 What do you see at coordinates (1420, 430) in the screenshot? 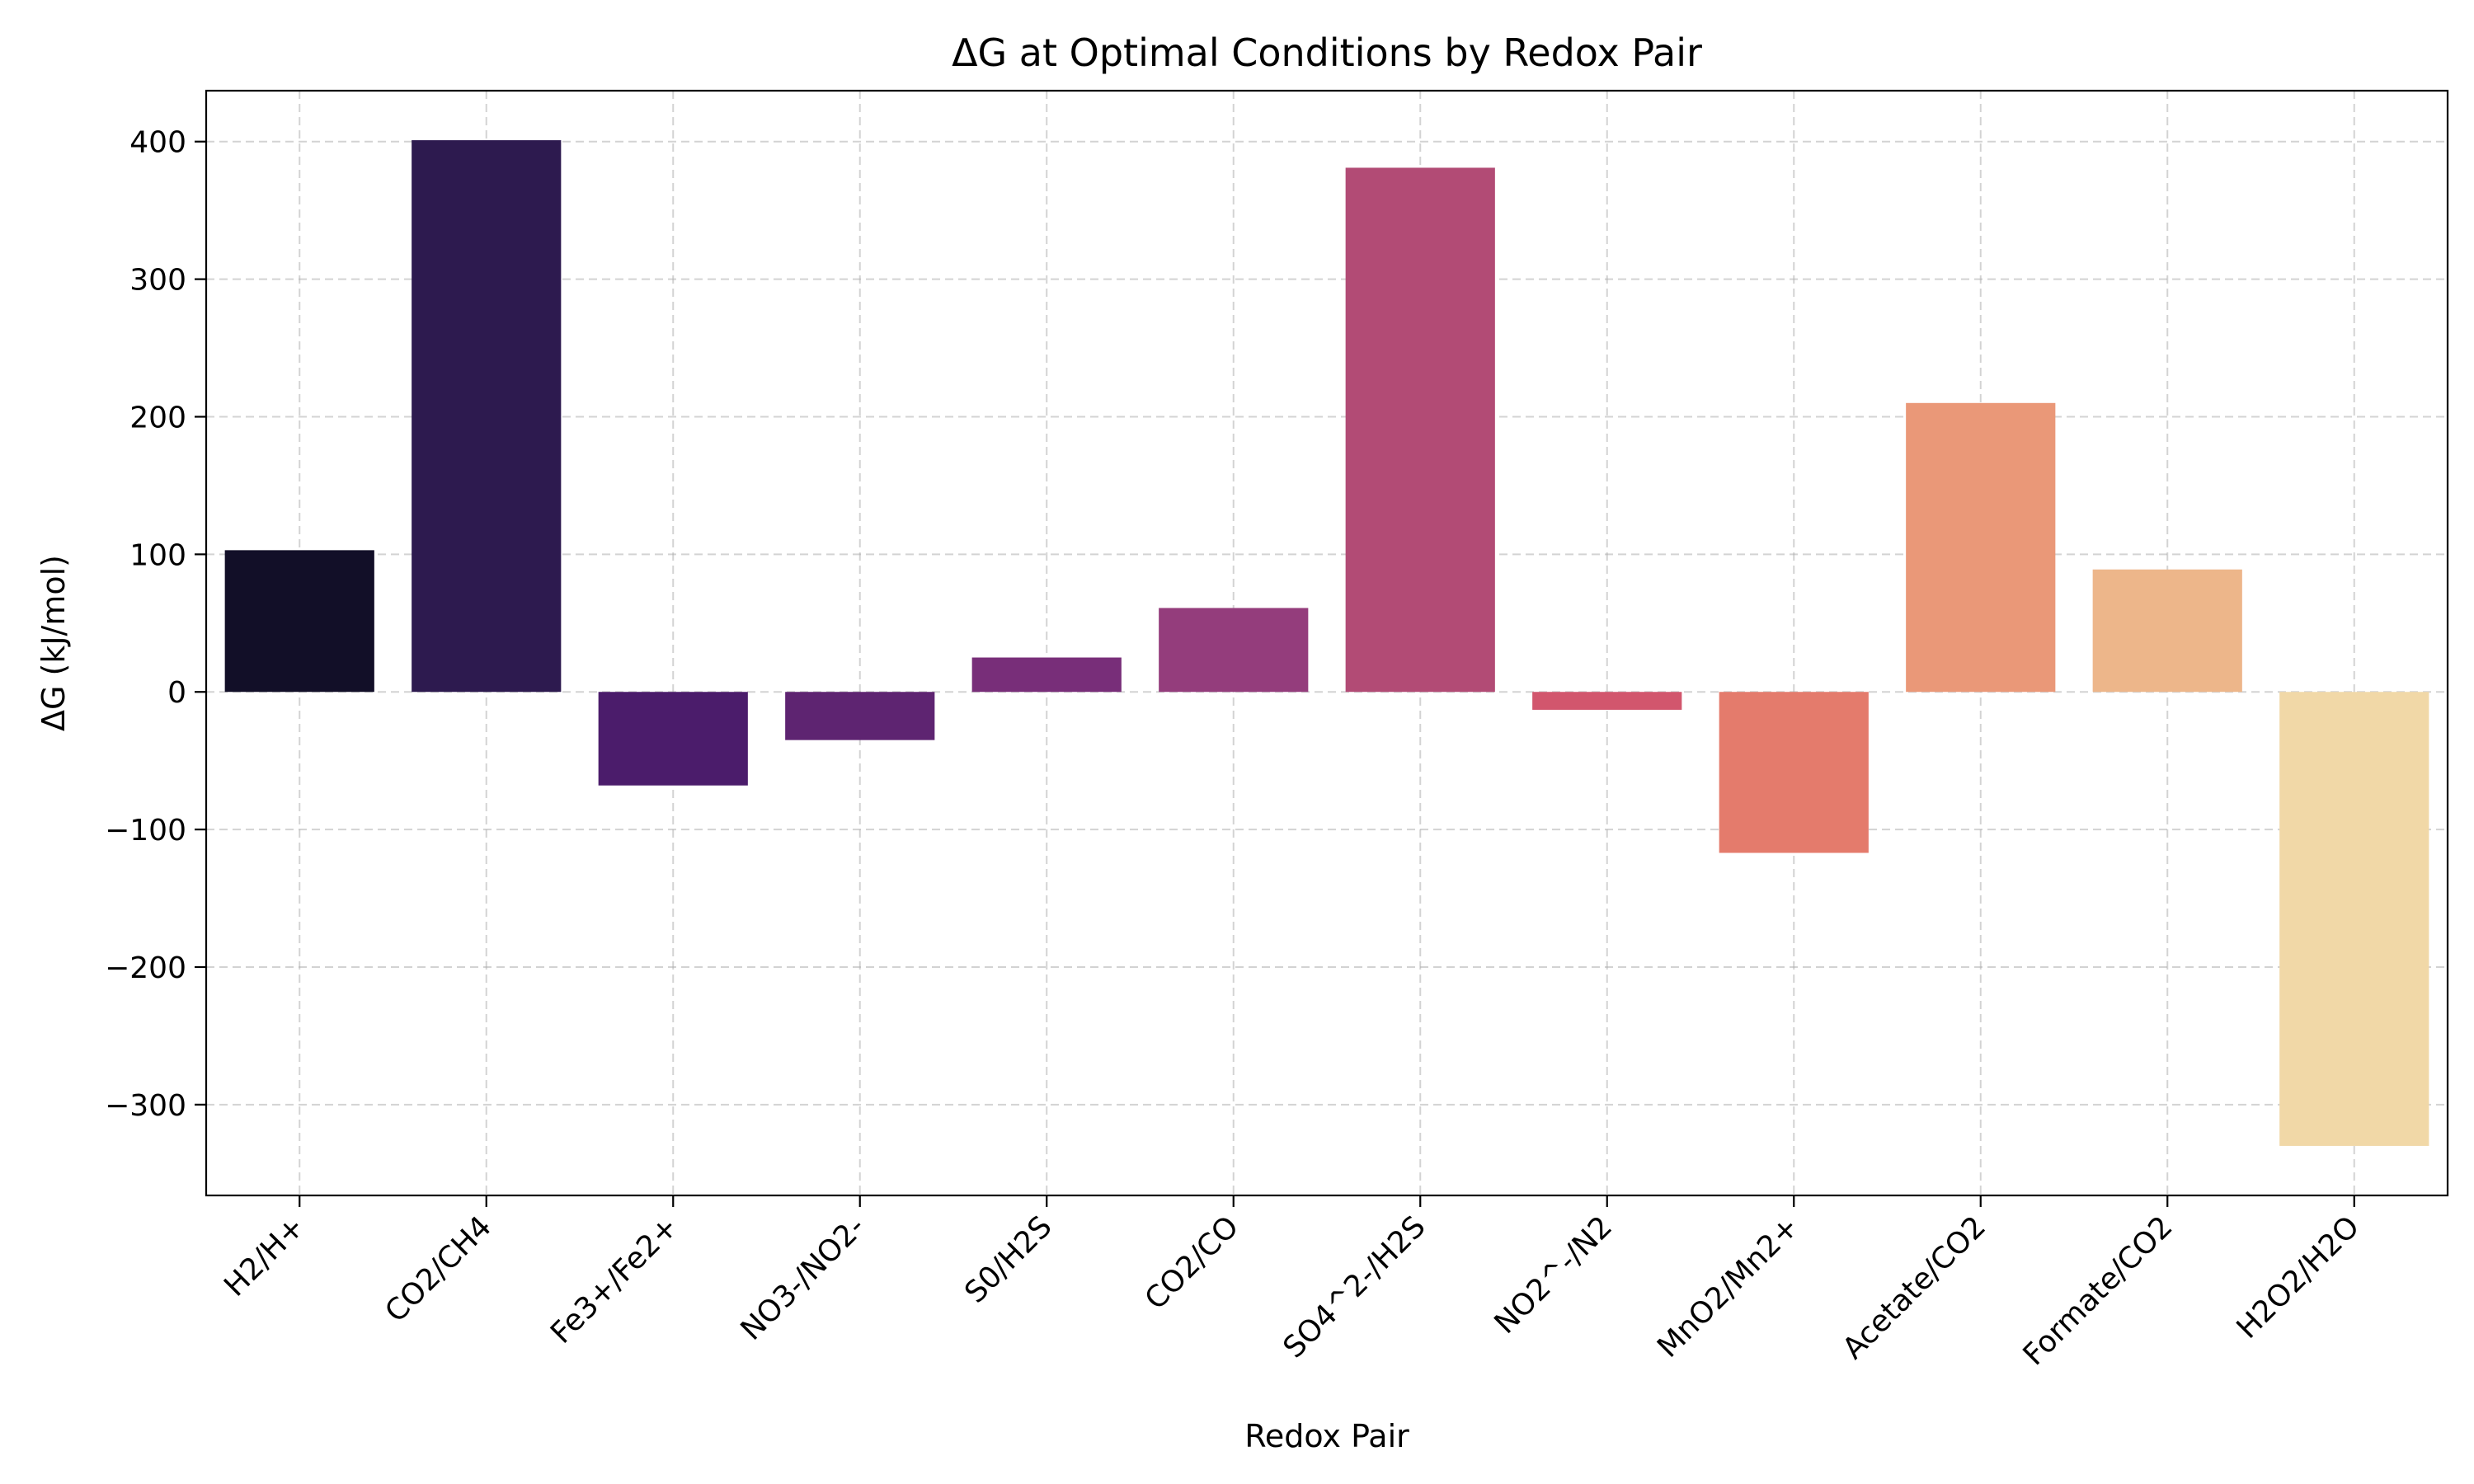
I see `bar-so4-2-h2s` at bounding box center [1420, 430].